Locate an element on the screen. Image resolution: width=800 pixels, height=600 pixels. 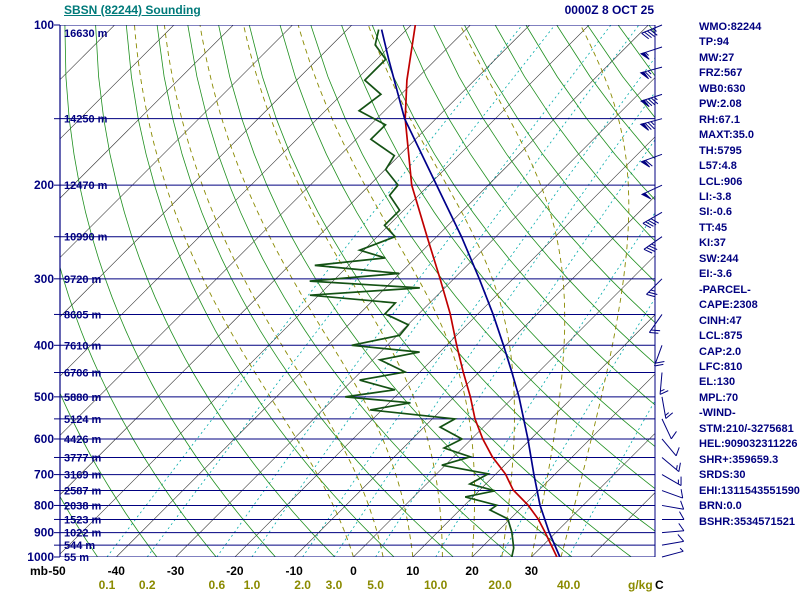
panel-line: CAP:2.0 is located at coordinates (720, 351).